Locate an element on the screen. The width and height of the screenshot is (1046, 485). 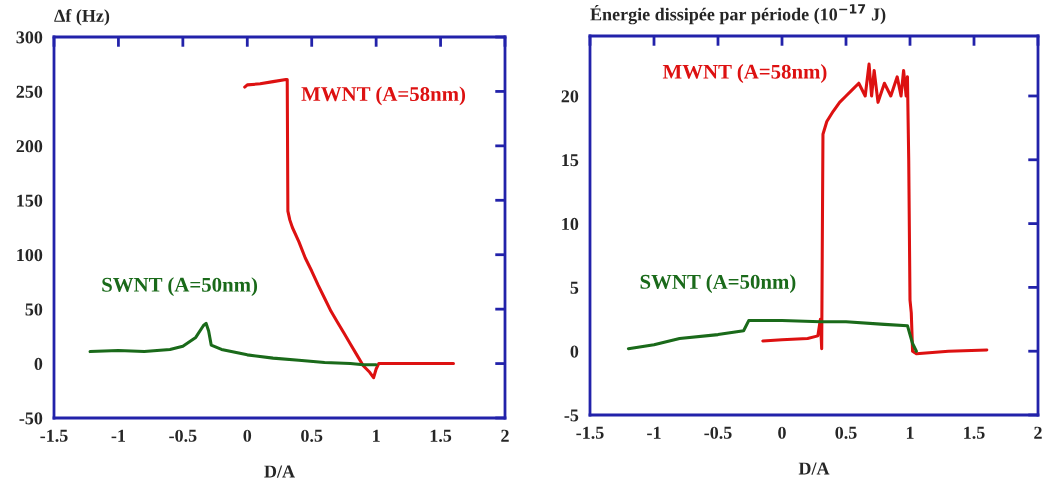
y-tick-label: 50 is located at coordinates (34, 309).